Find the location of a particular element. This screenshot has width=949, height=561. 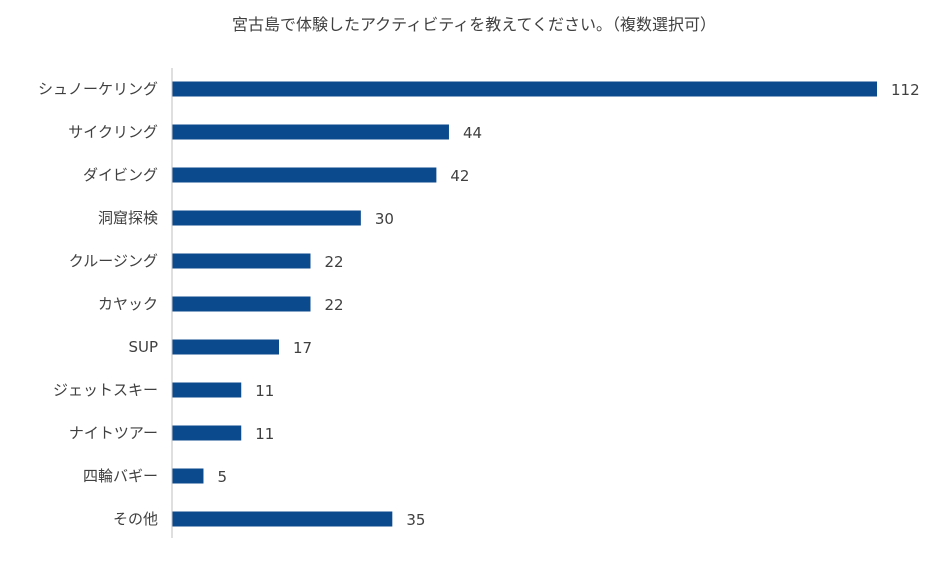

chart-title: 宮古島で体験したアクティビティを教えてください。（複数選択可） is located at coordinates (474, 24).